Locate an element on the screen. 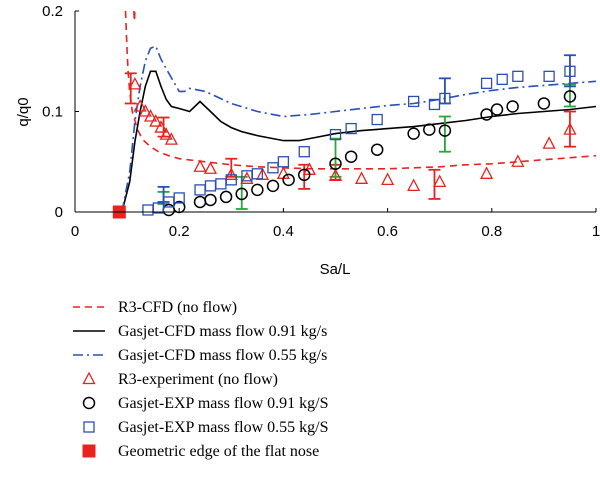 This screenshot has height=482, width=600. y-tick-label: 0 is located at coordinates (59, 212).